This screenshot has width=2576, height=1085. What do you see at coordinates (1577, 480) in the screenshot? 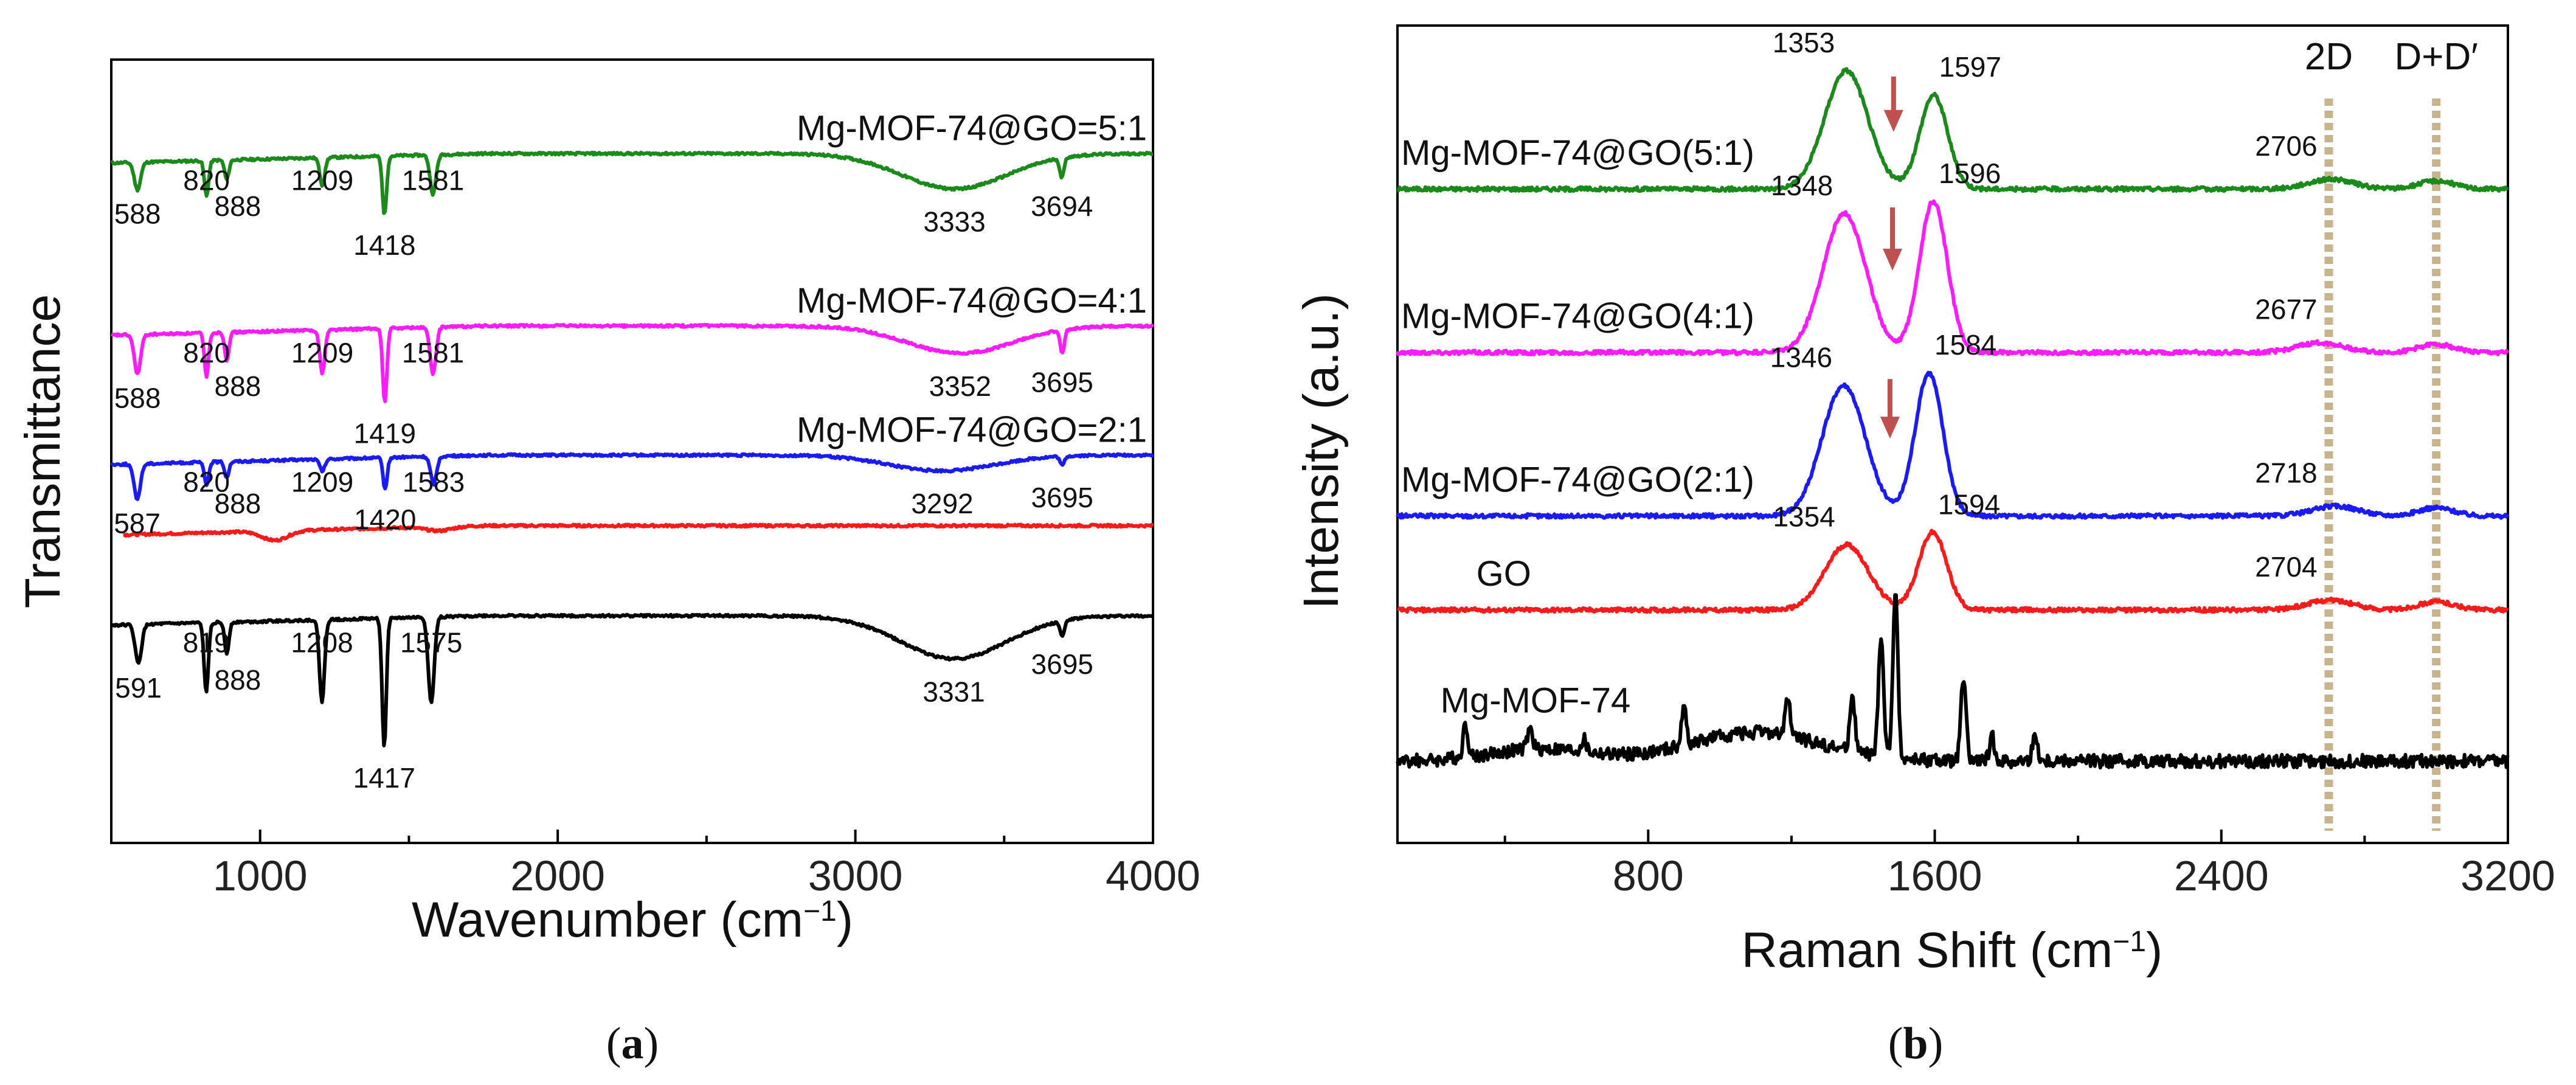
I see `series-label-mg-mof-74-go-2-1: Mg-MOF-74@GO(2:1)` at bounding box center [1577, 480].